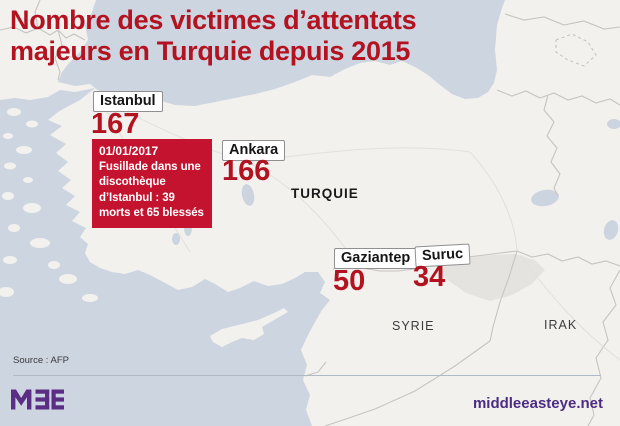 This screenshot has height=426, width=620. Describe the element at coordinates (37, 399) in the screenshot. I see `mee-logo` at that location.